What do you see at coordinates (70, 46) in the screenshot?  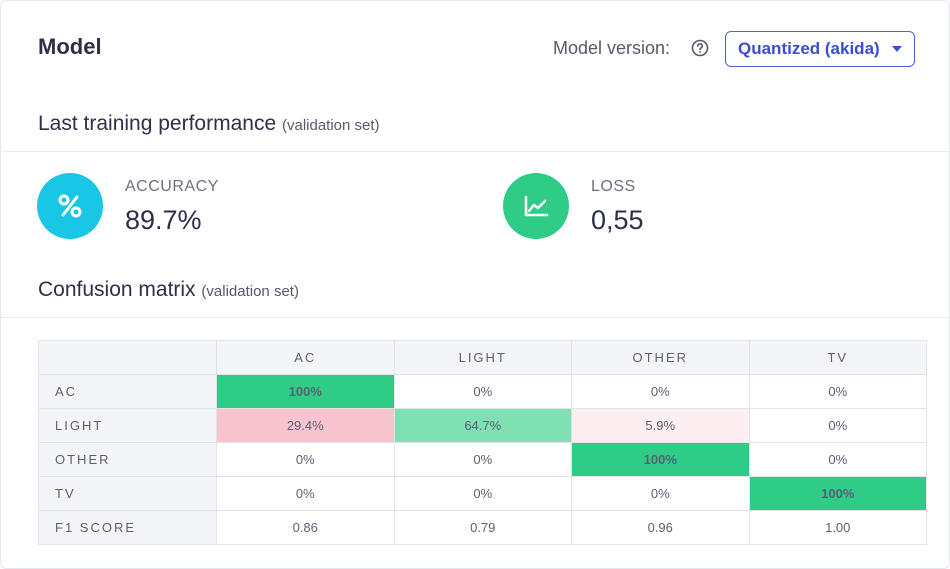 I see `page-title: Model` at bounding box center [70, 46].